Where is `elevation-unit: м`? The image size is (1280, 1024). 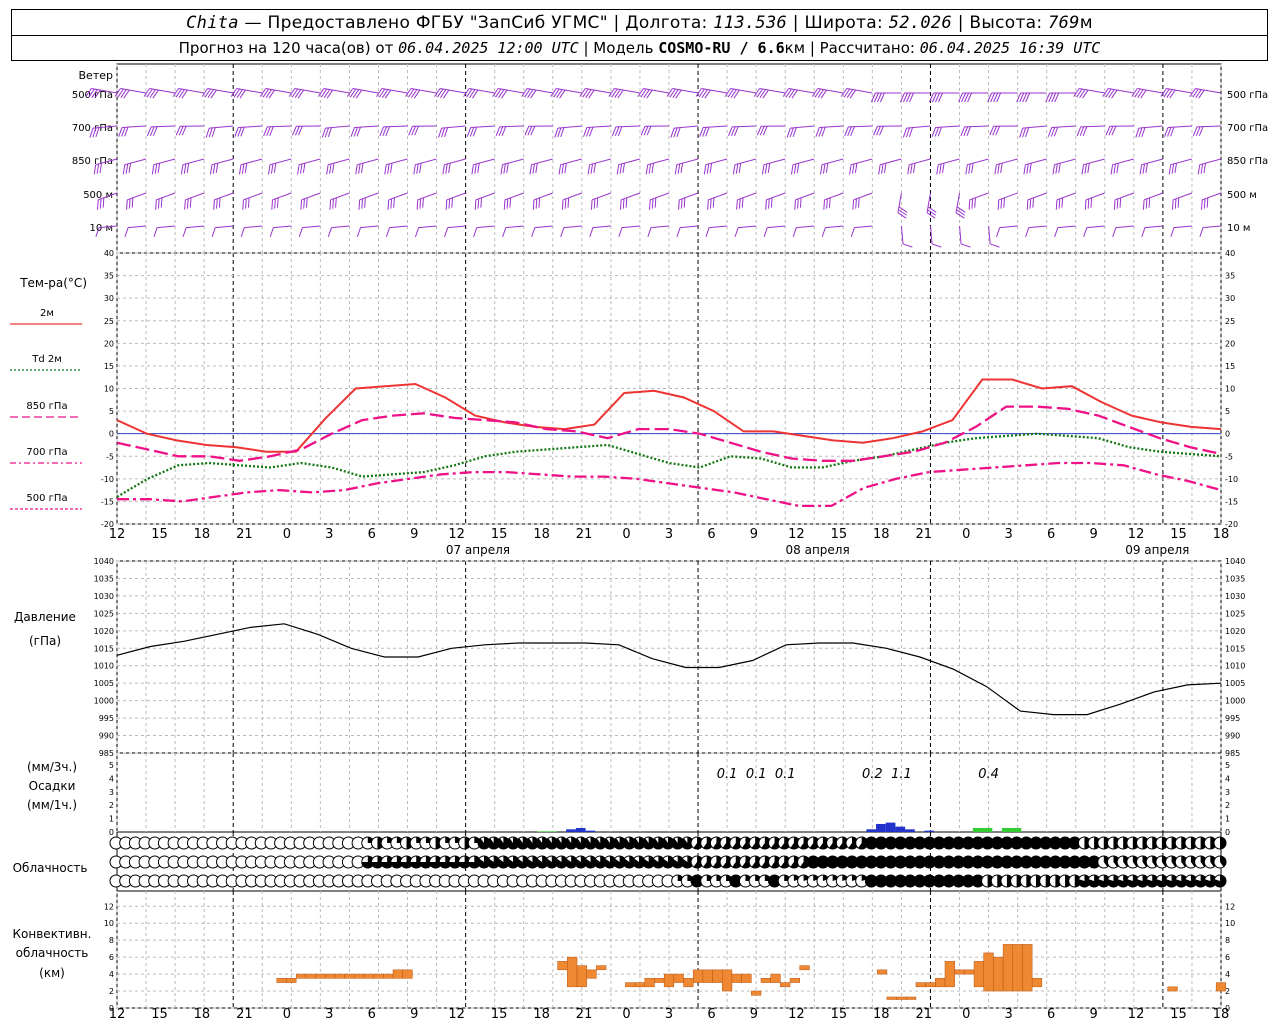 elevation-unit: м is located at coordinates (1086, 23).